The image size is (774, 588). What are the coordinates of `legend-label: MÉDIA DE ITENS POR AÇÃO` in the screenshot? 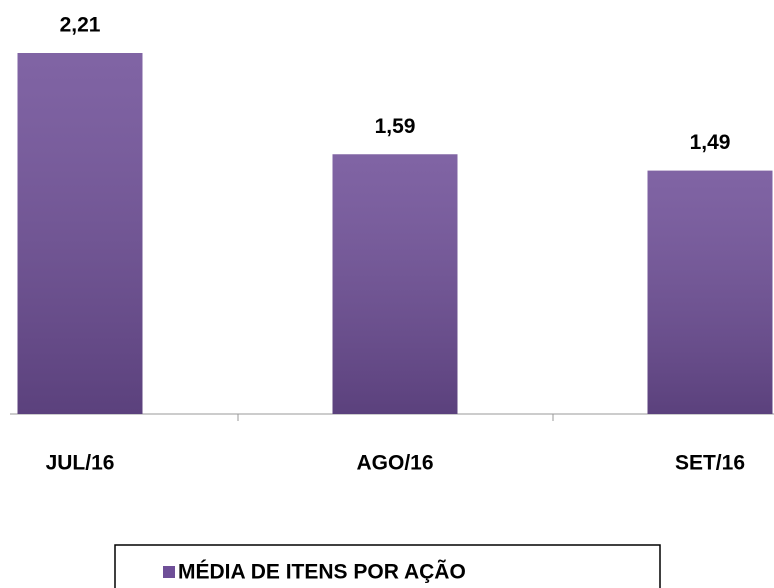 It's located at (322, 572).